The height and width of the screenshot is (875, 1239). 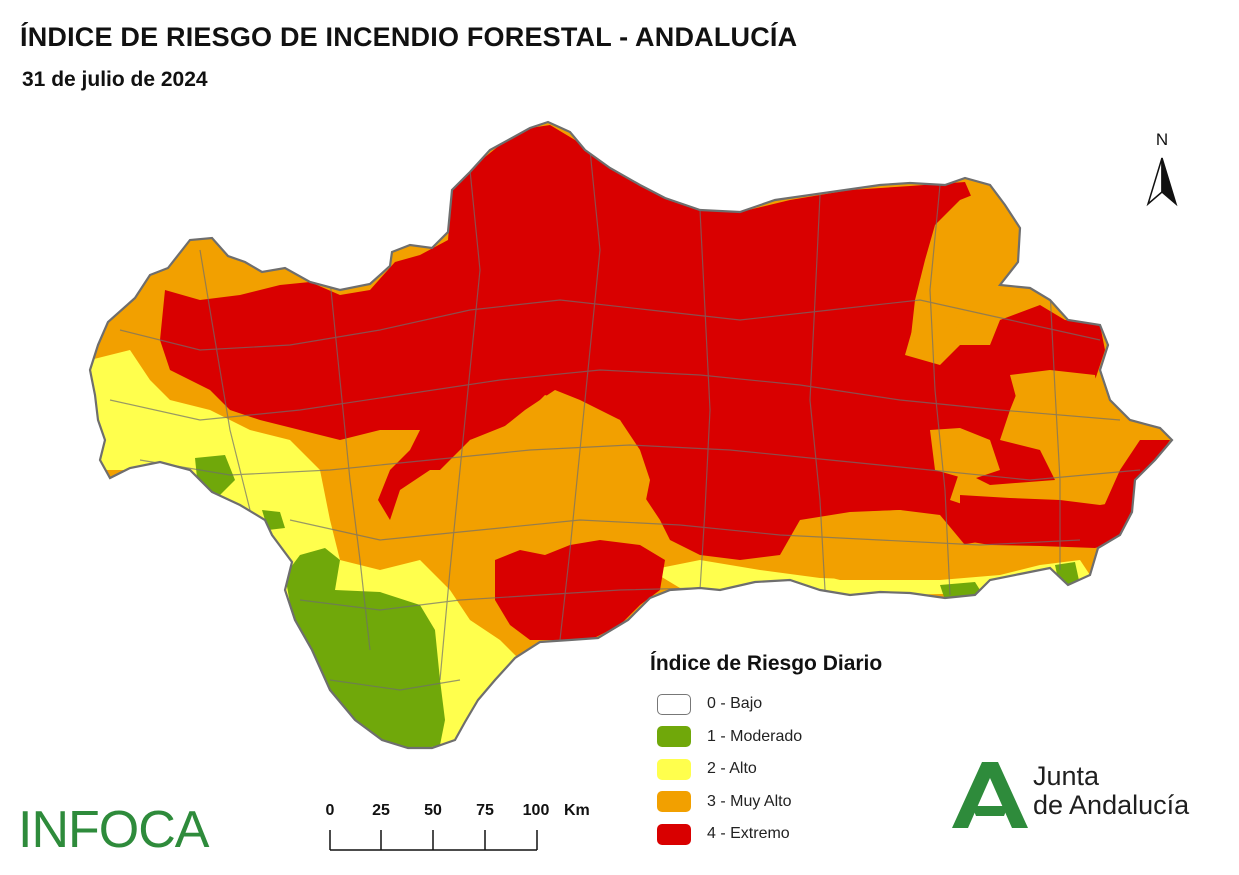 I want to click on legend-swatch-bajo, so click(x=674, y=704).